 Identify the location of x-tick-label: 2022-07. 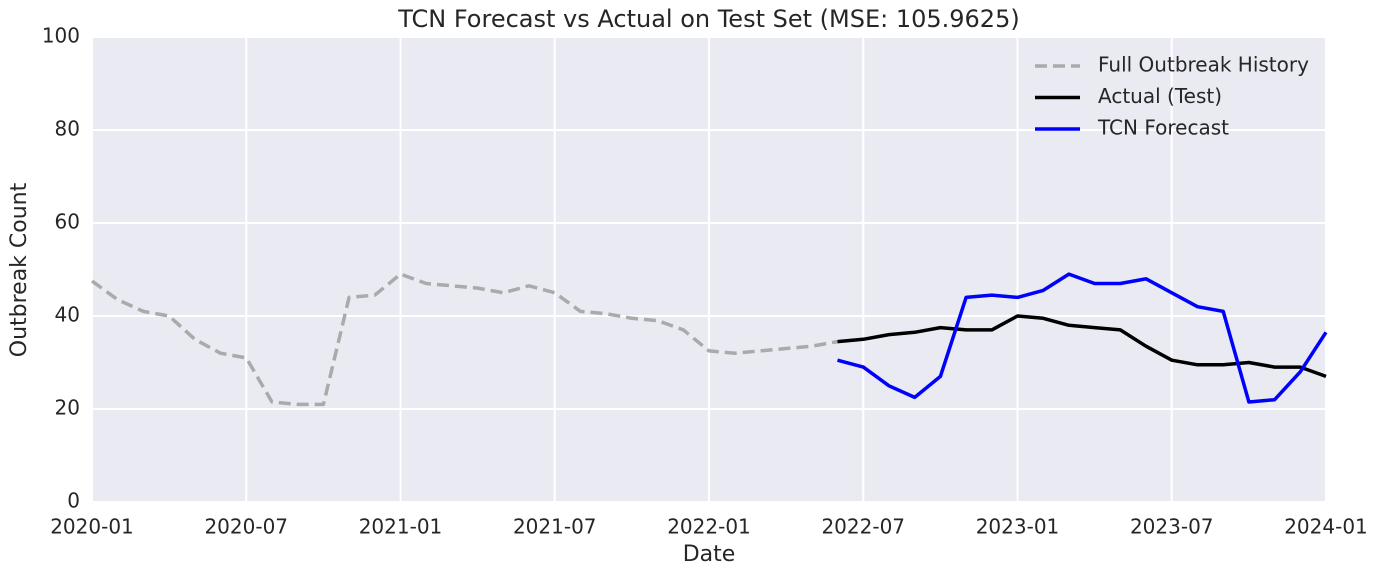
(863, 527).